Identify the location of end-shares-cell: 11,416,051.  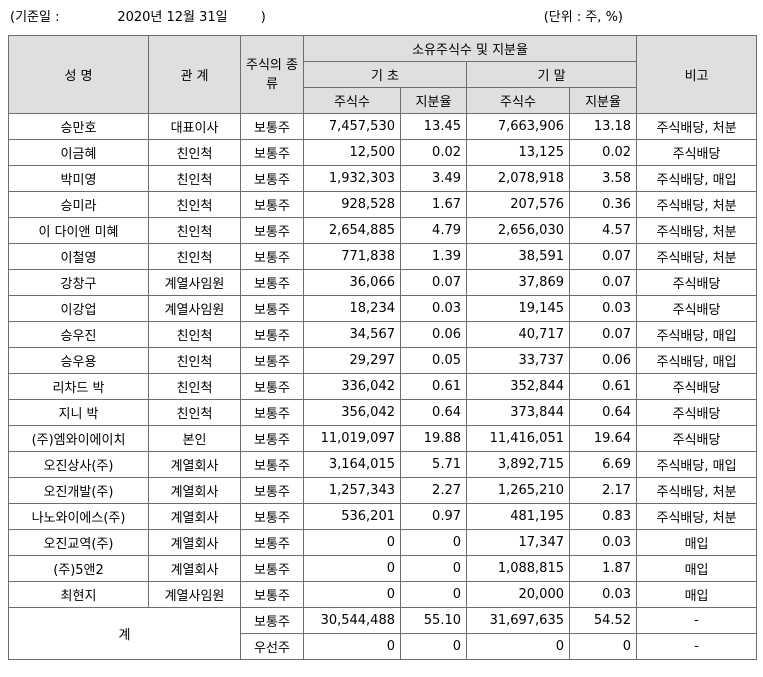
(518, 438).